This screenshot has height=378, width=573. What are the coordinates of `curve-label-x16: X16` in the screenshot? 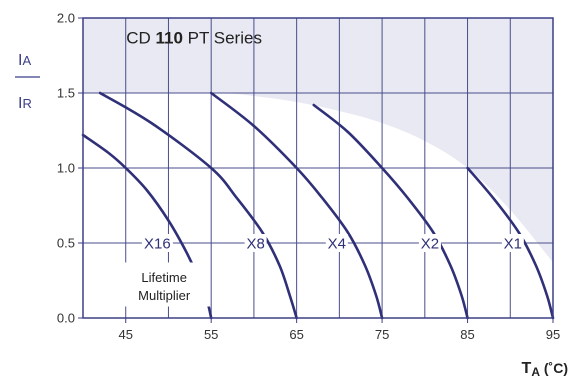 It's located at (157, 244).